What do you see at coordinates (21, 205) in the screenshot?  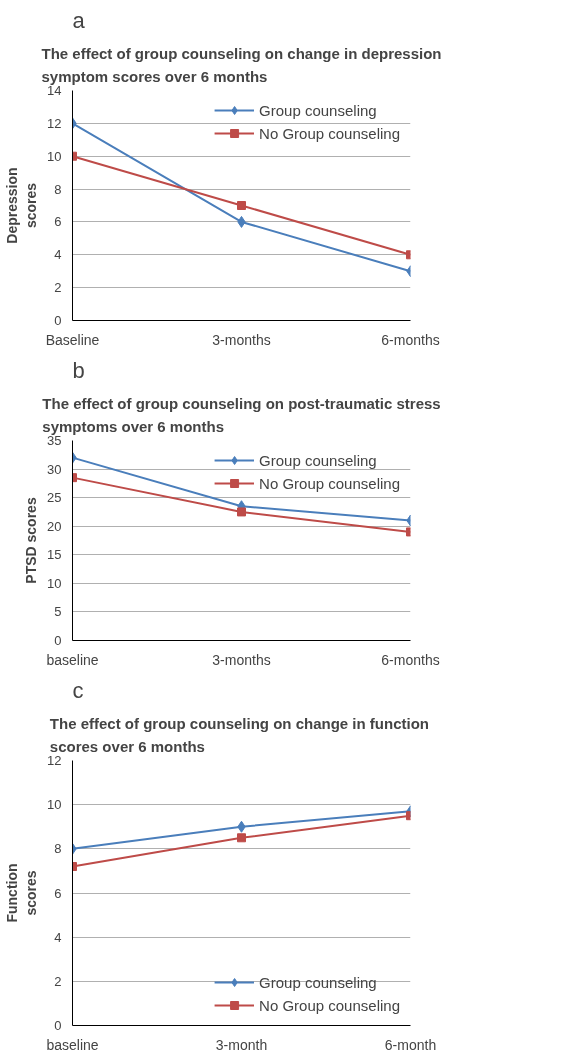 I see `y-axis-title: Depression scores` at bounding box center [21, 205].